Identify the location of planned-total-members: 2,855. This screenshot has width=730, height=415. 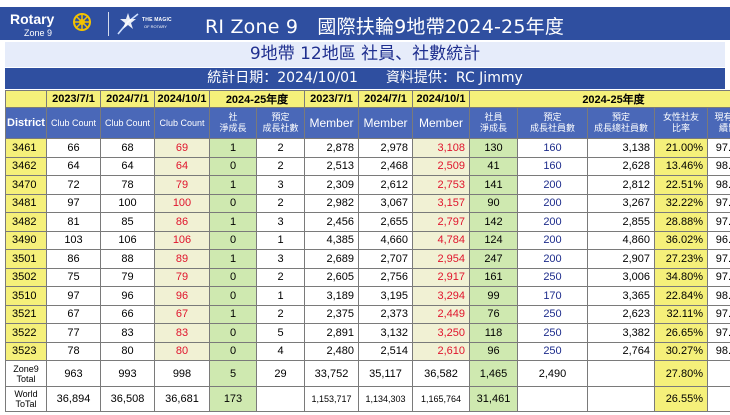
(621, 222).